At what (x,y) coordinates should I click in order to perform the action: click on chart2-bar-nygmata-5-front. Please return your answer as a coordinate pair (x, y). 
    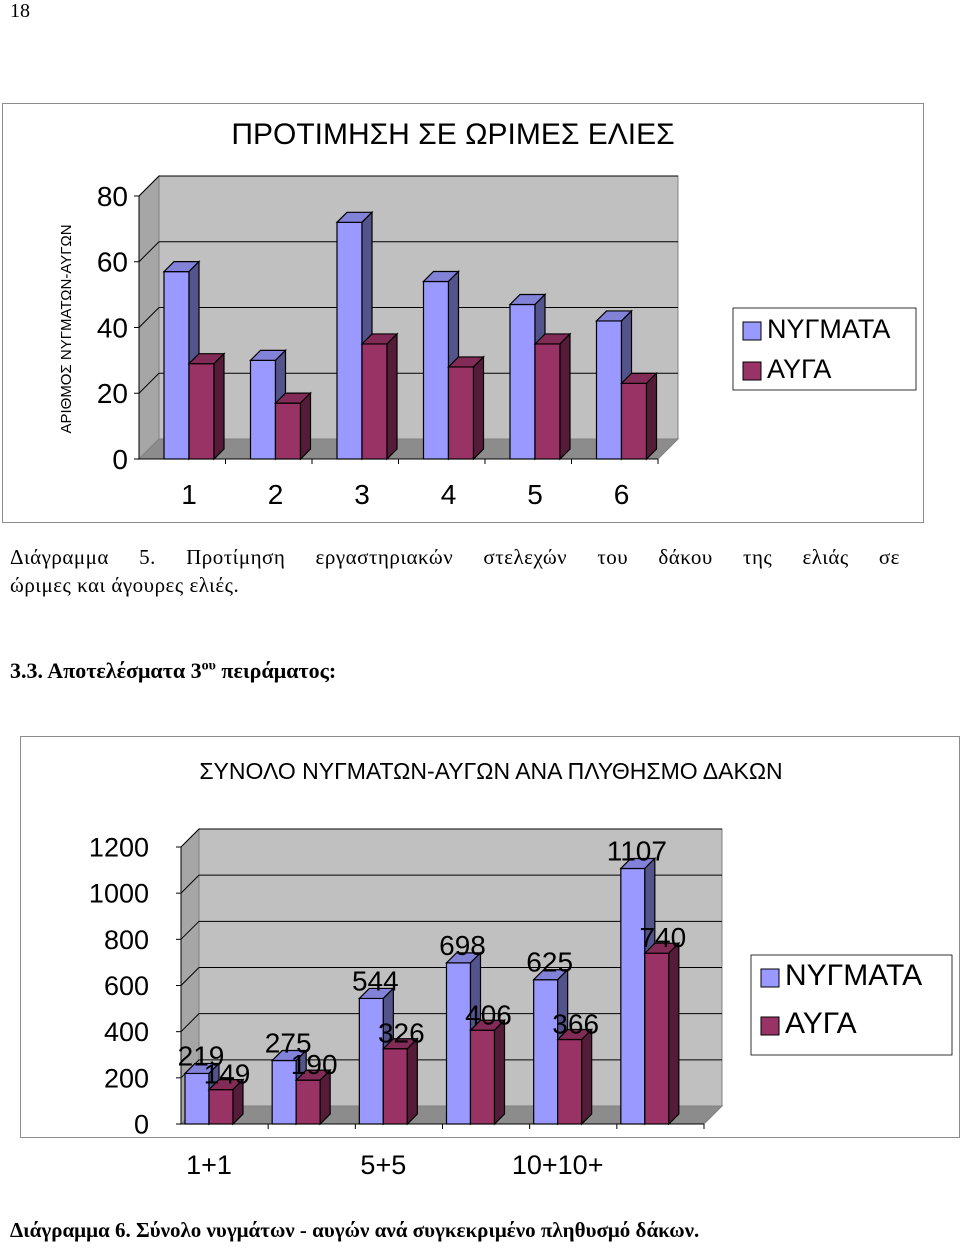
    Looking at the image, I should click on (546, 1052).